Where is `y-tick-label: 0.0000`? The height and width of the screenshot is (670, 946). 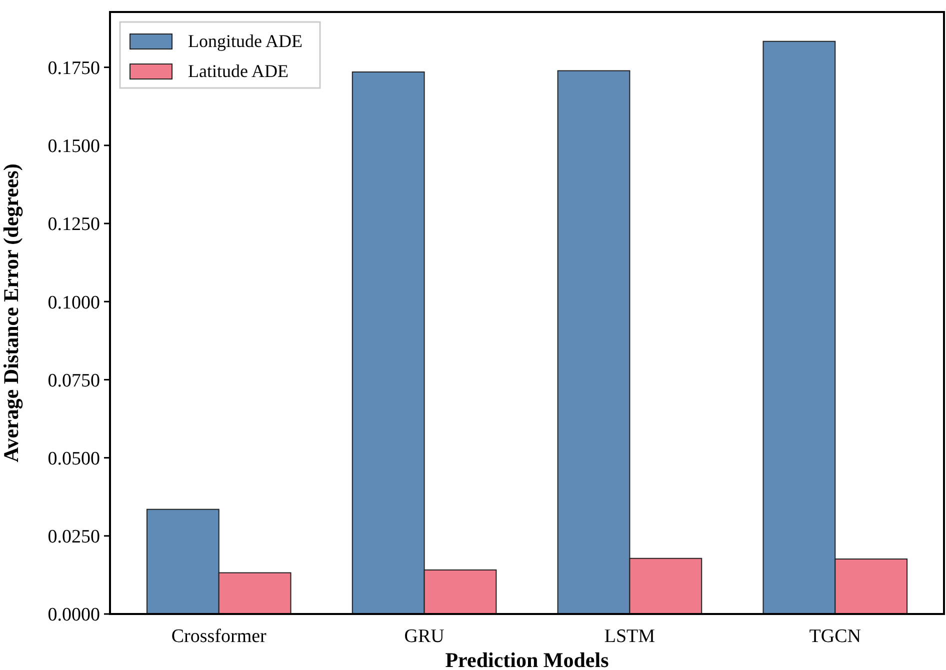
y-tick-label: 0.0000 is located at coordinates (74, 615).